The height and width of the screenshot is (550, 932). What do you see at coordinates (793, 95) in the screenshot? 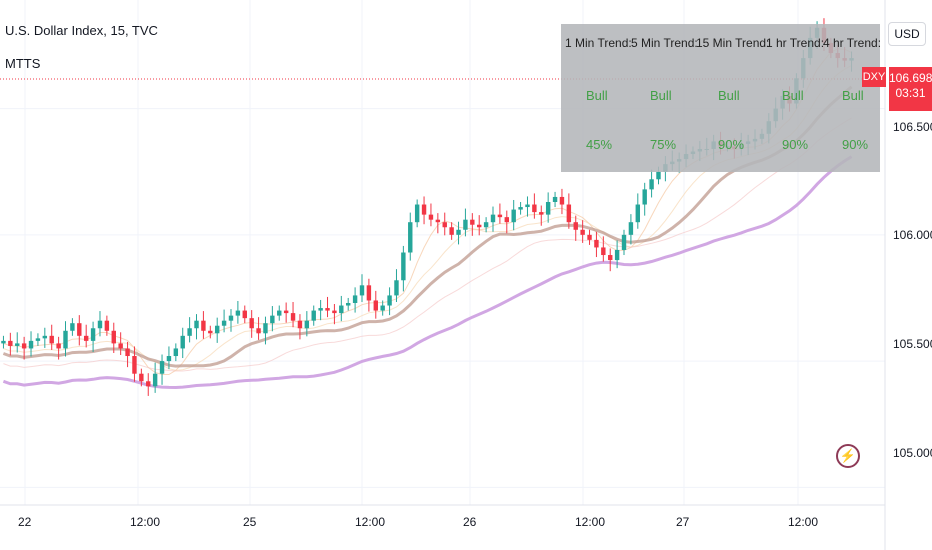
I see `trend-status-1hr: Bull` at bounding box center [793, 95].